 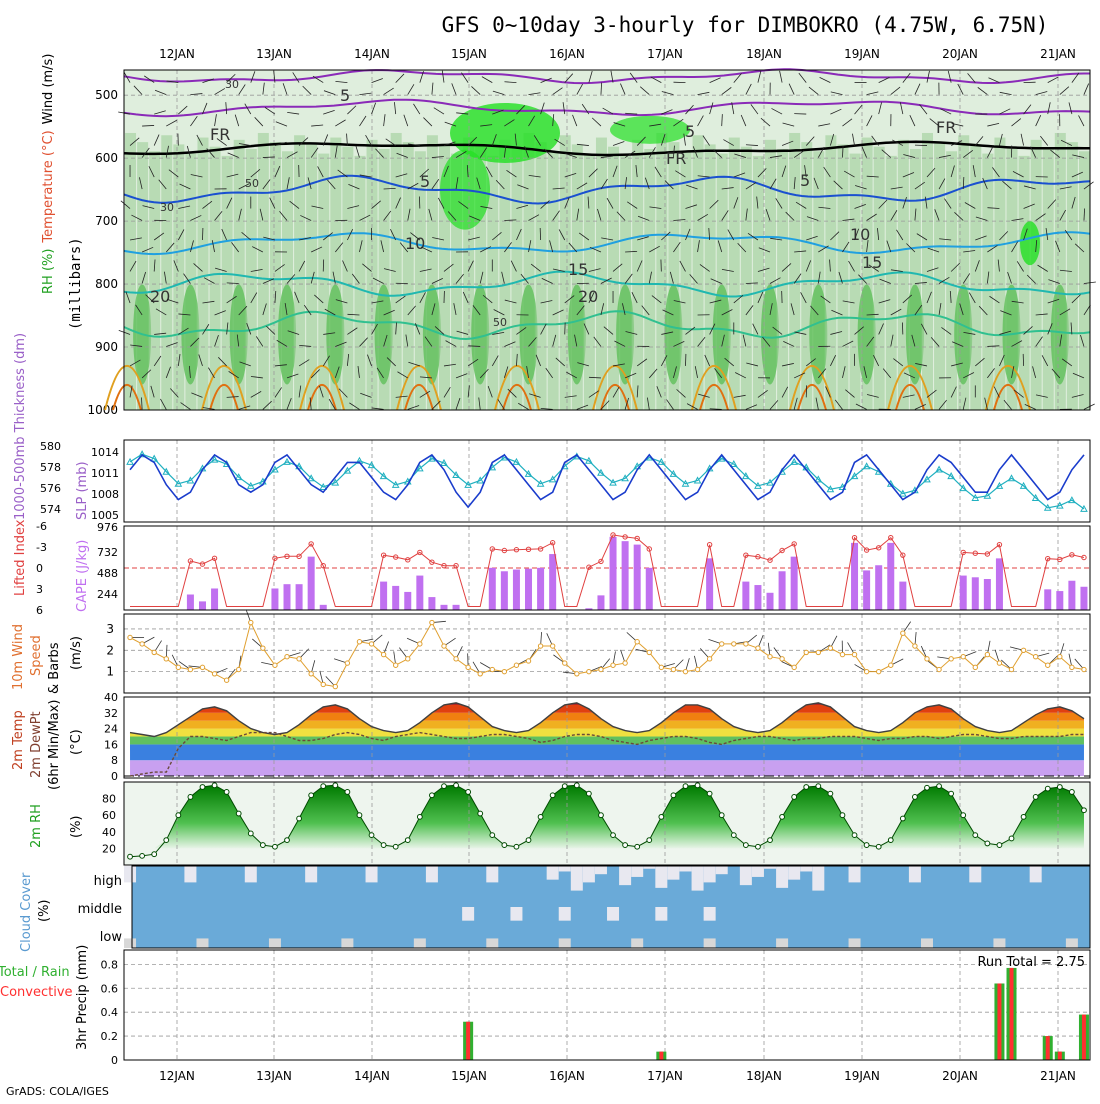 What do you see at coordinates (946, 127) in the screenshot?
I see `contour-label: FR` at bounding box center [946, 127].